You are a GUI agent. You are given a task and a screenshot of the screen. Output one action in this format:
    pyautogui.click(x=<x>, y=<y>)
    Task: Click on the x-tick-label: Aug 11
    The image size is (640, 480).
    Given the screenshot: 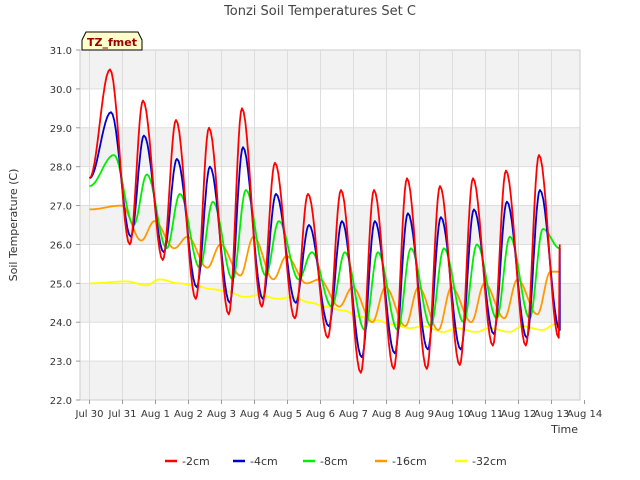 What is the action you would take?
    pyautogui.click(x=485, y=414)
    